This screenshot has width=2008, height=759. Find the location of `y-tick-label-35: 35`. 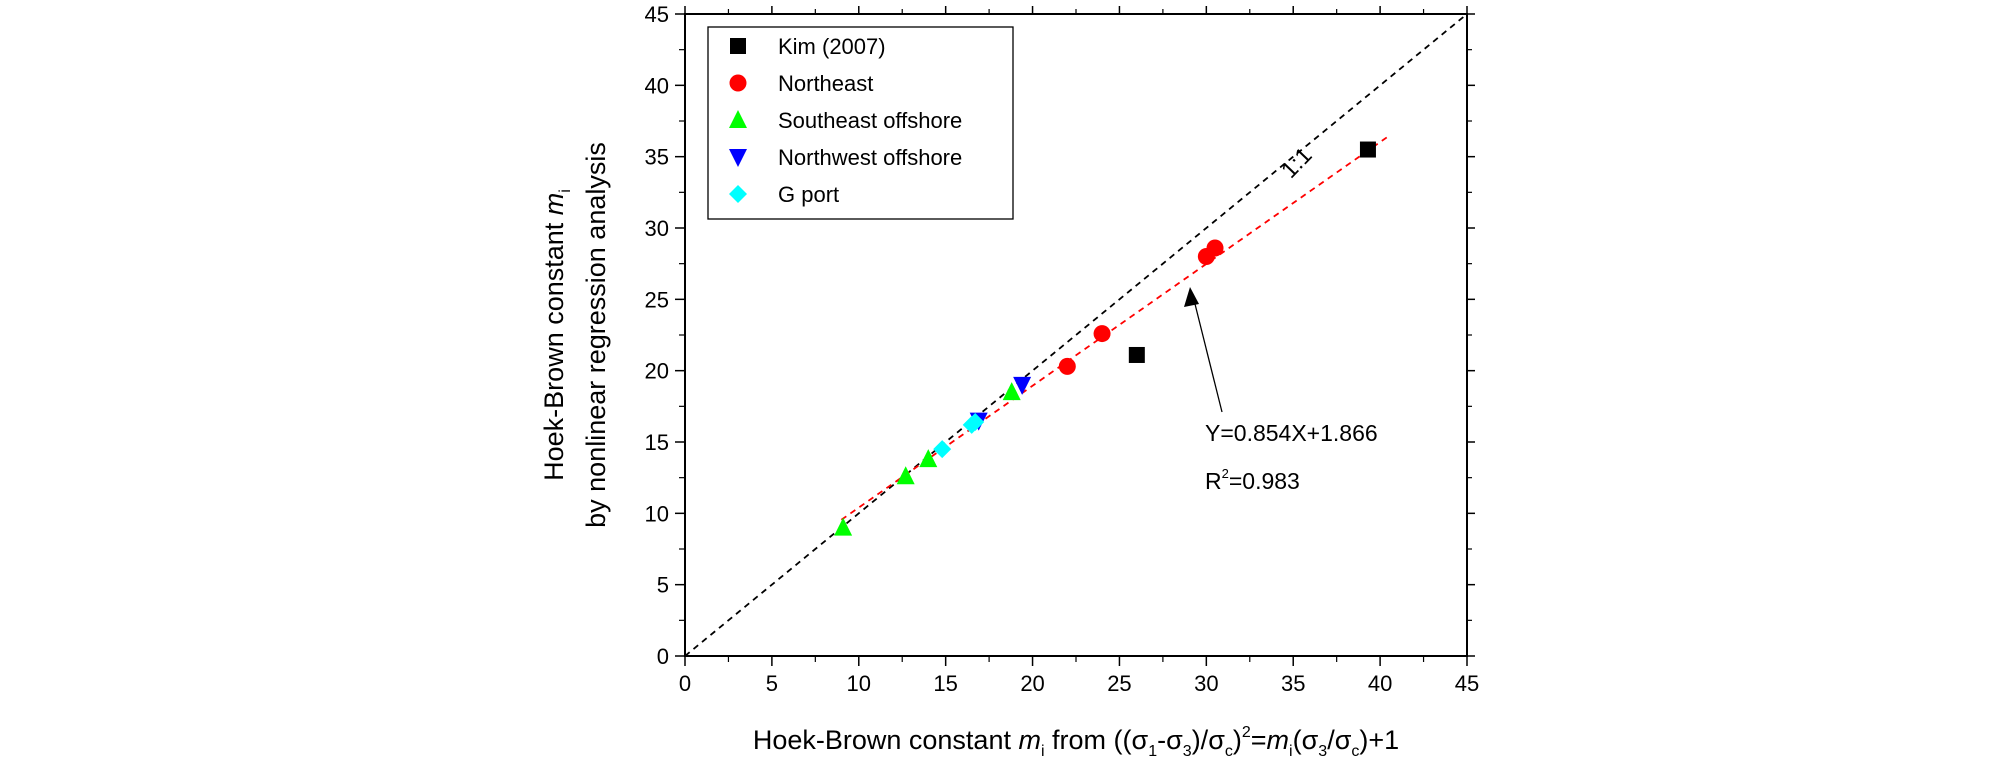

y-tick-label-35: 35 is located at coordinates (657, 157).